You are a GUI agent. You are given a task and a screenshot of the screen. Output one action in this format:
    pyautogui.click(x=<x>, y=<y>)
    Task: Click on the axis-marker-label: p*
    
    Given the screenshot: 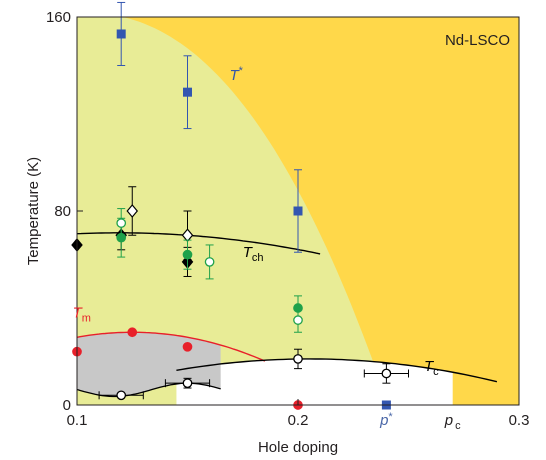 What is the action you would take?
    pyautogui.click(x=386, y=420)
    